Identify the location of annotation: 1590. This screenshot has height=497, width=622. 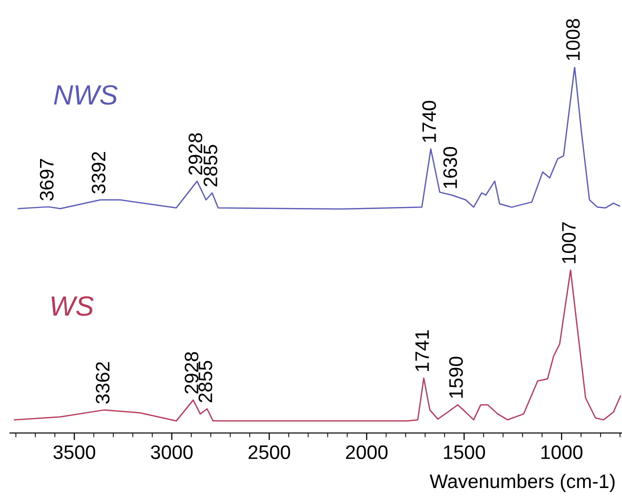
(456, 377).